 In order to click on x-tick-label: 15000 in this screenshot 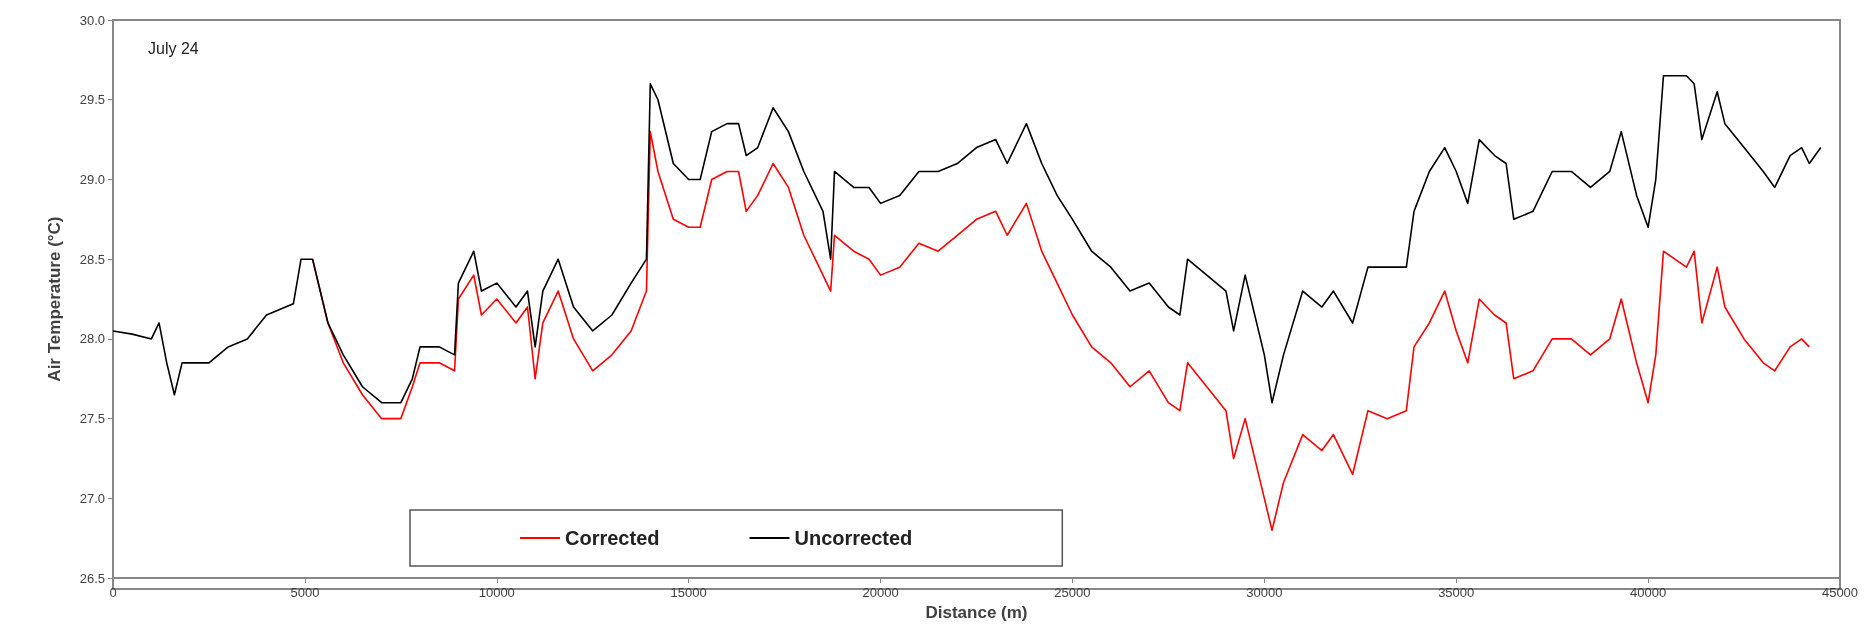, I will do `click(688, 593)`.